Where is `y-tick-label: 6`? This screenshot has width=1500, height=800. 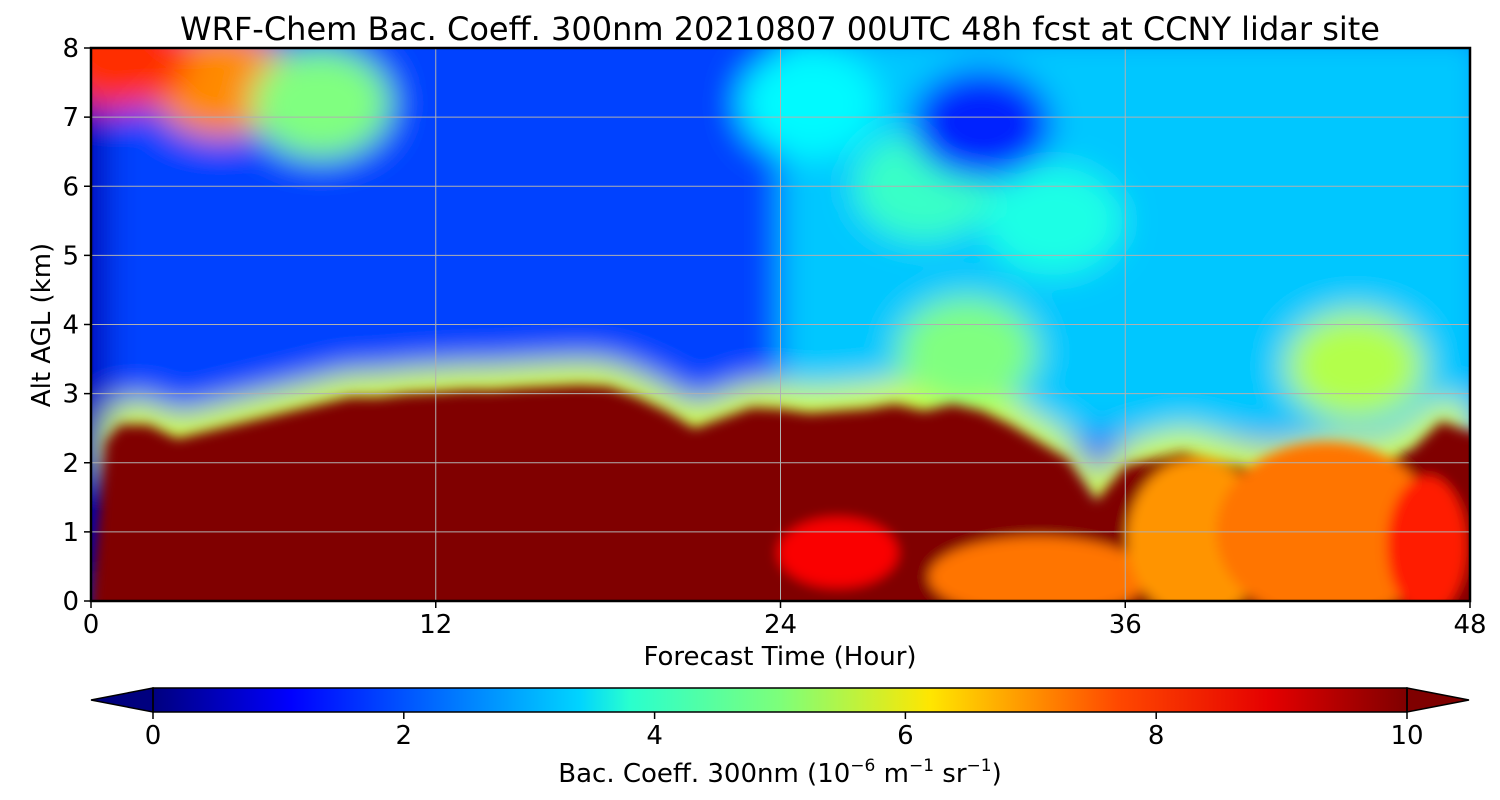 y-tick-label: 6 is located at coordinates (70, 187).